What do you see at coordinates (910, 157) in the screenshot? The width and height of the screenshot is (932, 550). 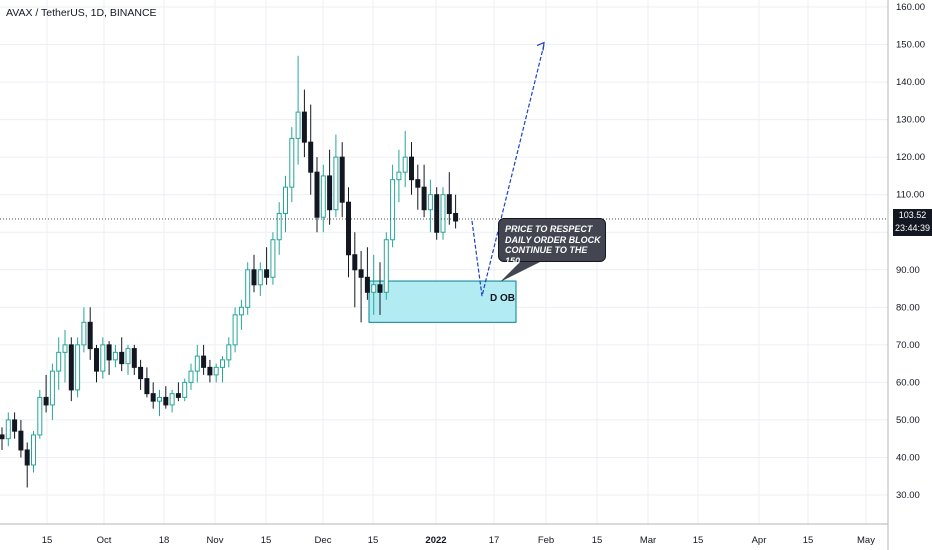 I see `y-tick-label: 120.00` at bounding box center [910, 157].